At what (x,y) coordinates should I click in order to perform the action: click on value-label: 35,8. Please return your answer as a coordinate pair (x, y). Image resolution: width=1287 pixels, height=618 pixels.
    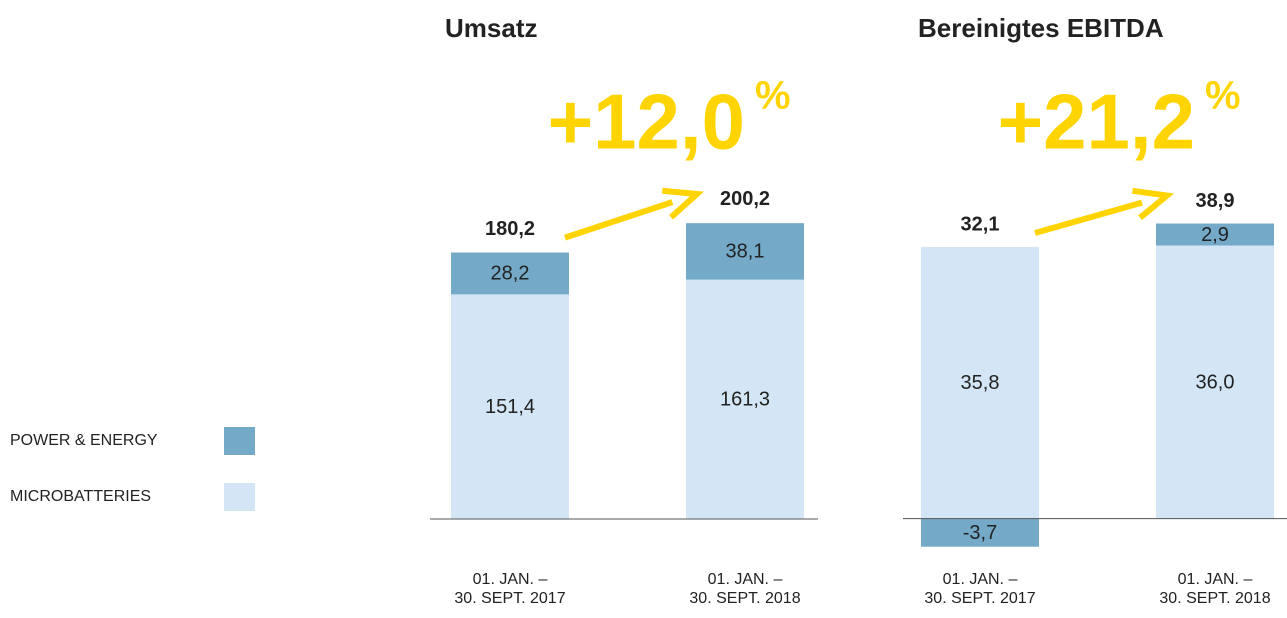
    Looking at the image, I should click on (980, 383).